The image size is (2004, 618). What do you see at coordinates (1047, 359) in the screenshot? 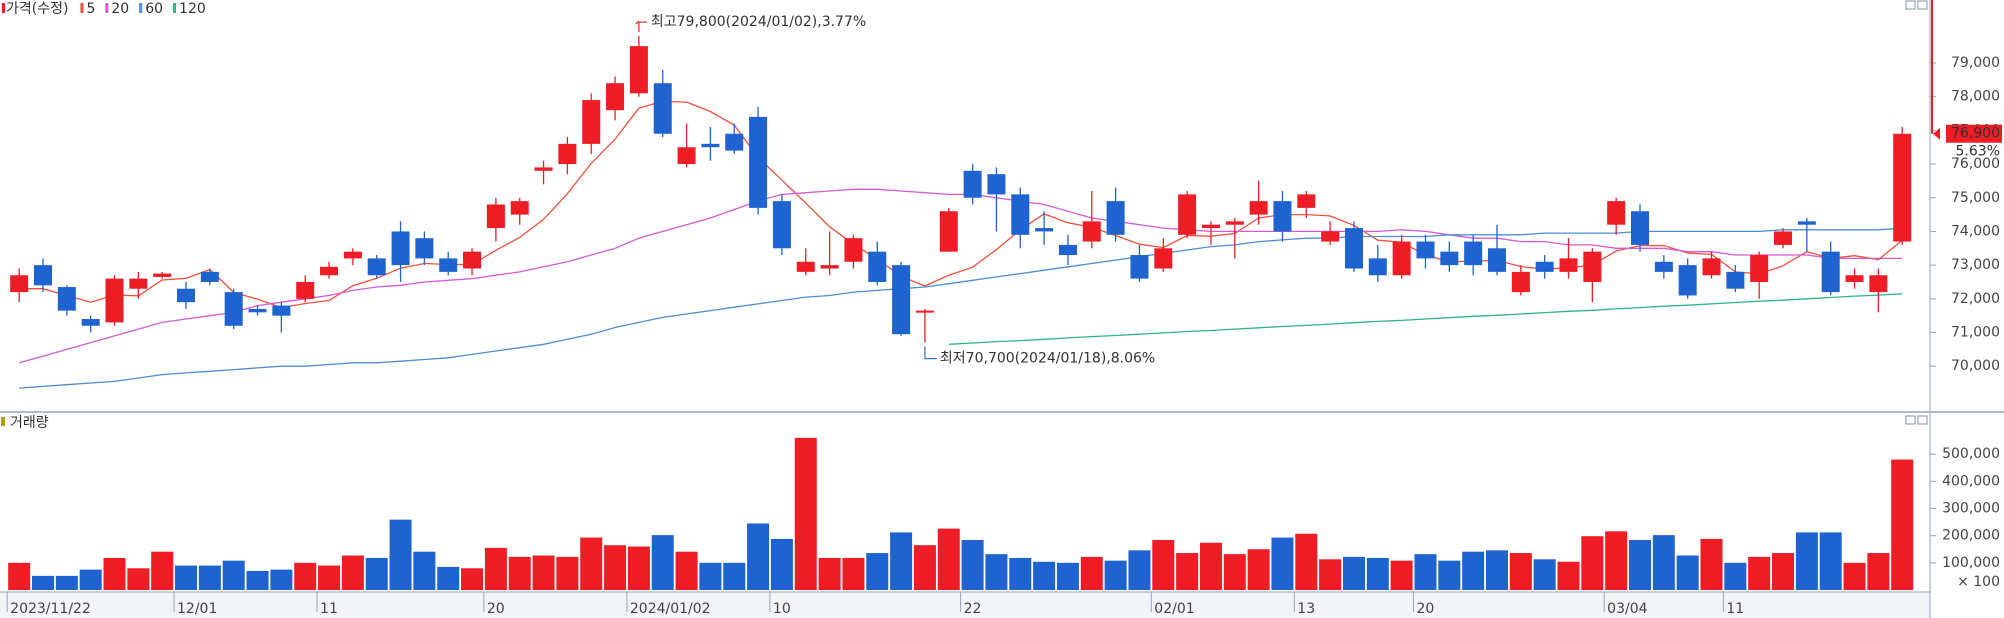
I see `annotation: 최저70,700(2024/01/18),8.06%` at bounding box center [1047, 359].